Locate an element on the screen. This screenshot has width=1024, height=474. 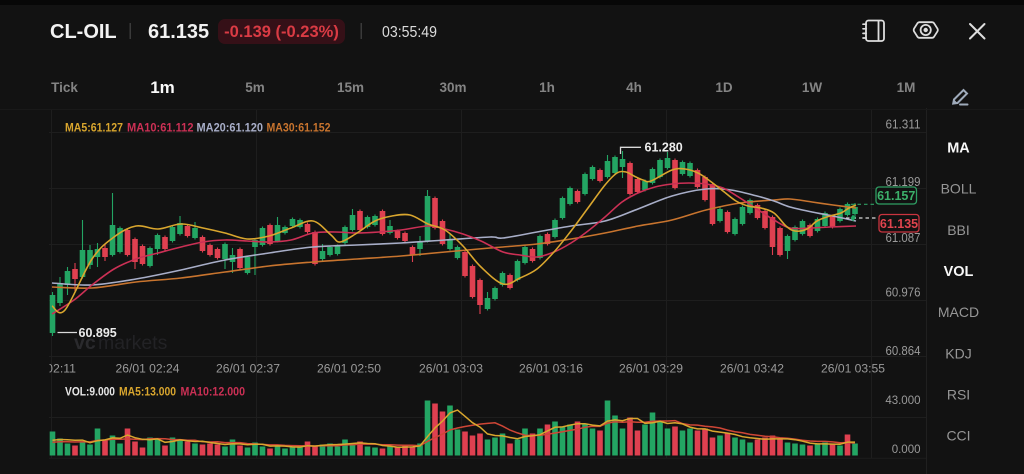
svg-text: 0.000 is located at coordinates (906, 450).